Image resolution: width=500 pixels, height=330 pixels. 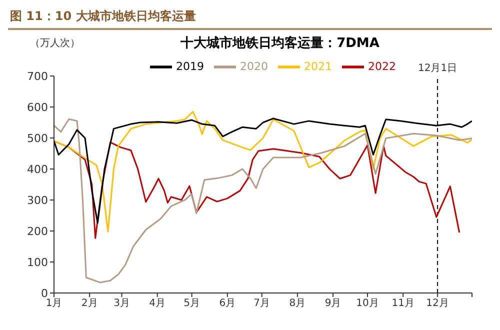 I want to click on y-tick-label: 100, so click(x=37, y=262).